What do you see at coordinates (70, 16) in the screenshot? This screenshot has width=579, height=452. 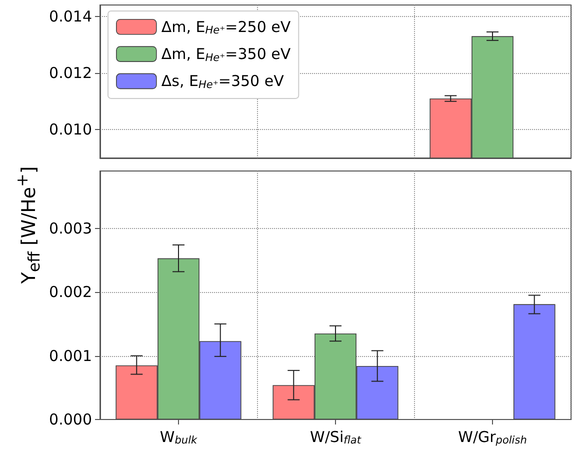 I see `y-tick-label: 0.014` at bounding box center [70, 16].